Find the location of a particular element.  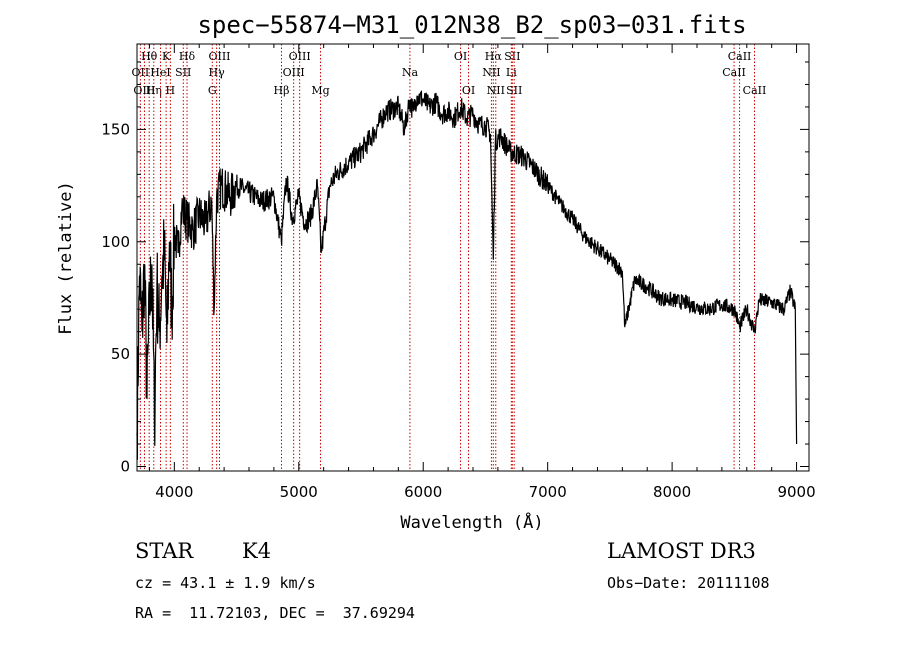

line-label-22: SII is located at coordinates (512, 56).